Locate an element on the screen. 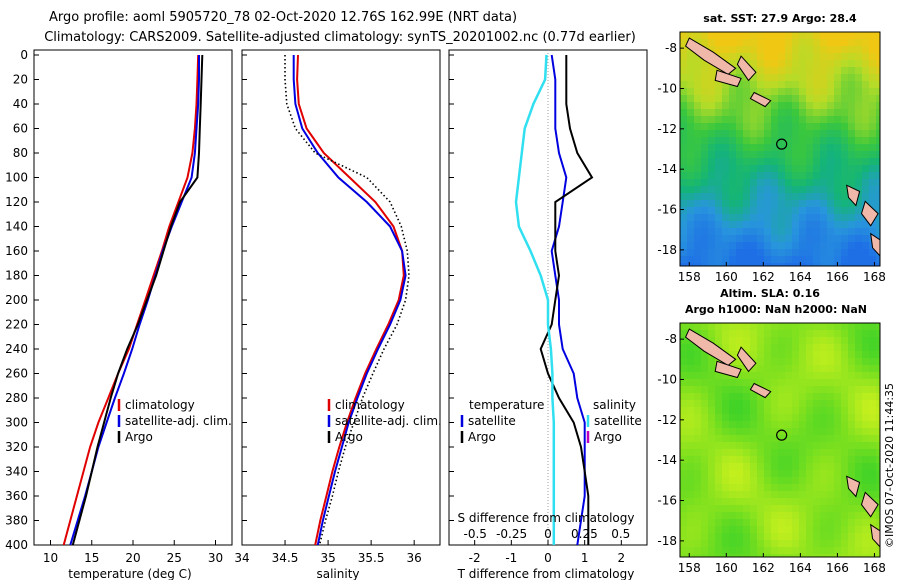 This screenshot has width=900, height=580. imos-footer: ©IMOS 07-Oct-2020 11:44:35 is located at coordinates (889, 465).